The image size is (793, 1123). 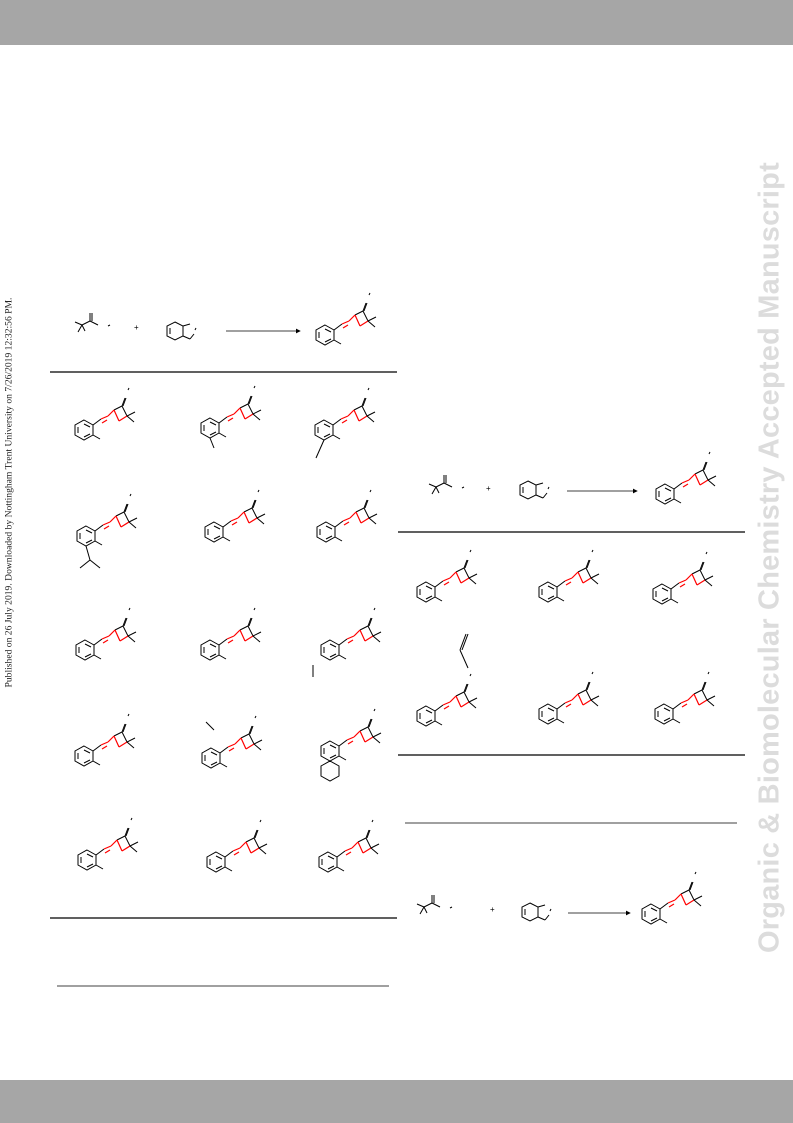 I want to click on scheme3-general-product, so click(x=672, y=898).